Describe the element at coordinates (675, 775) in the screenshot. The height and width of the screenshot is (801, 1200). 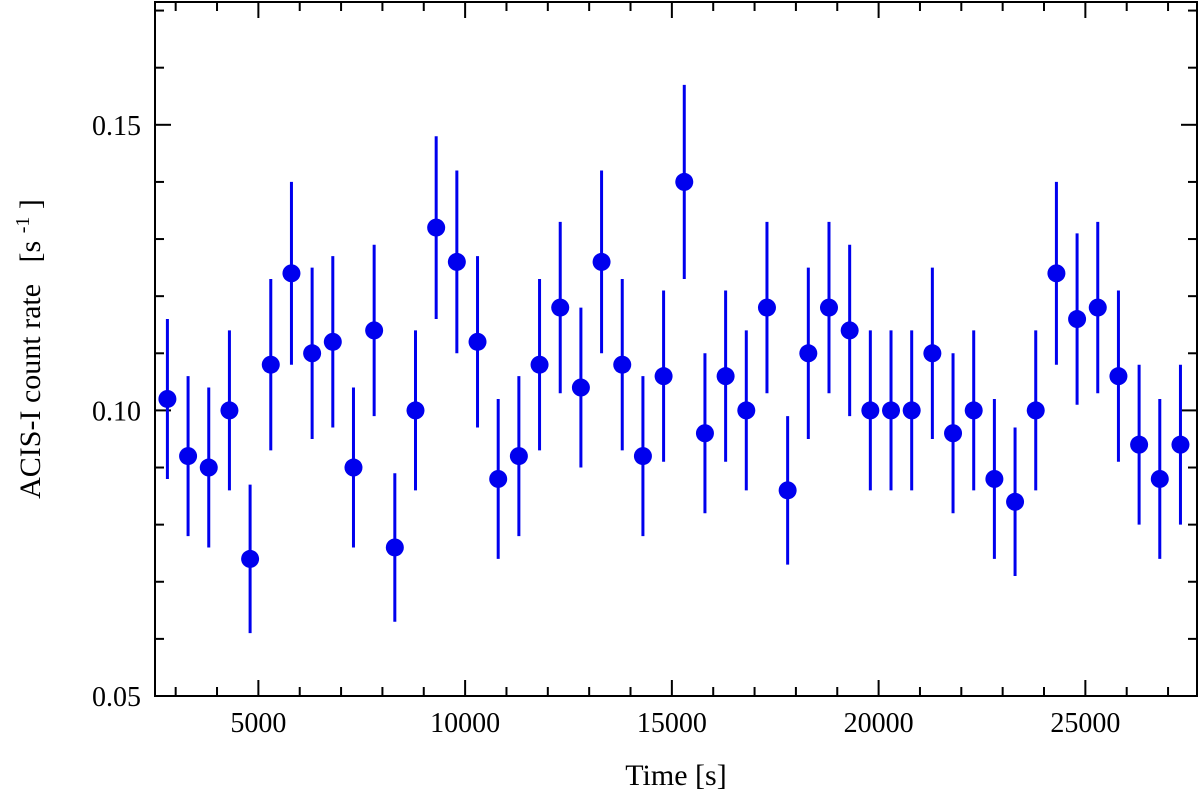
I see `x-axis-title: Time [s]` at that location.